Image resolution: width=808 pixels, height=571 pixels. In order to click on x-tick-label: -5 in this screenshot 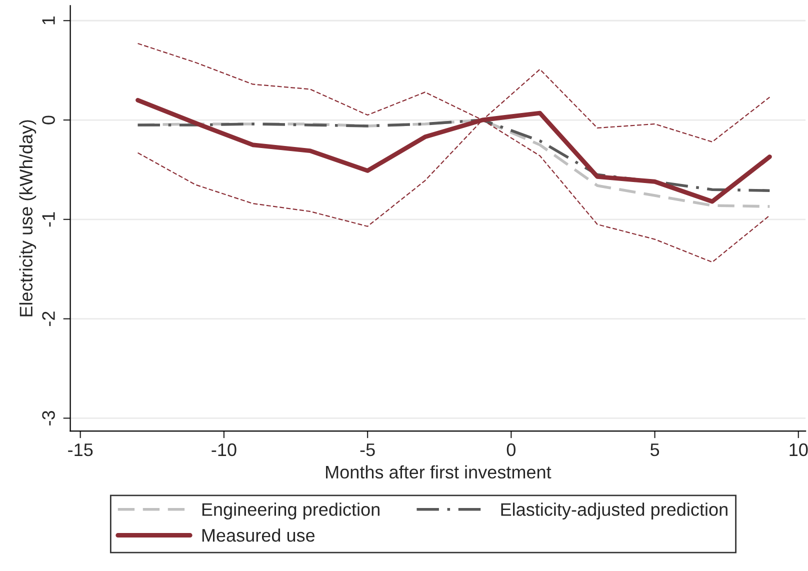, I will do `click(367, 450)`.